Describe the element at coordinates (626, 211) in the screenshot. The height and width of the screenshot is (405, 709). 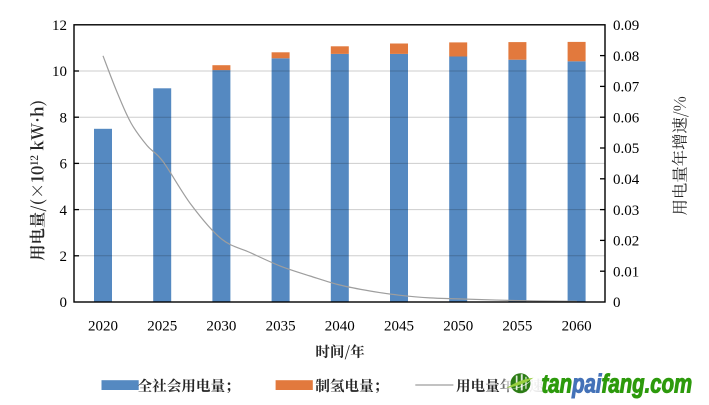
I see `svg-text: 0.03` at that location.